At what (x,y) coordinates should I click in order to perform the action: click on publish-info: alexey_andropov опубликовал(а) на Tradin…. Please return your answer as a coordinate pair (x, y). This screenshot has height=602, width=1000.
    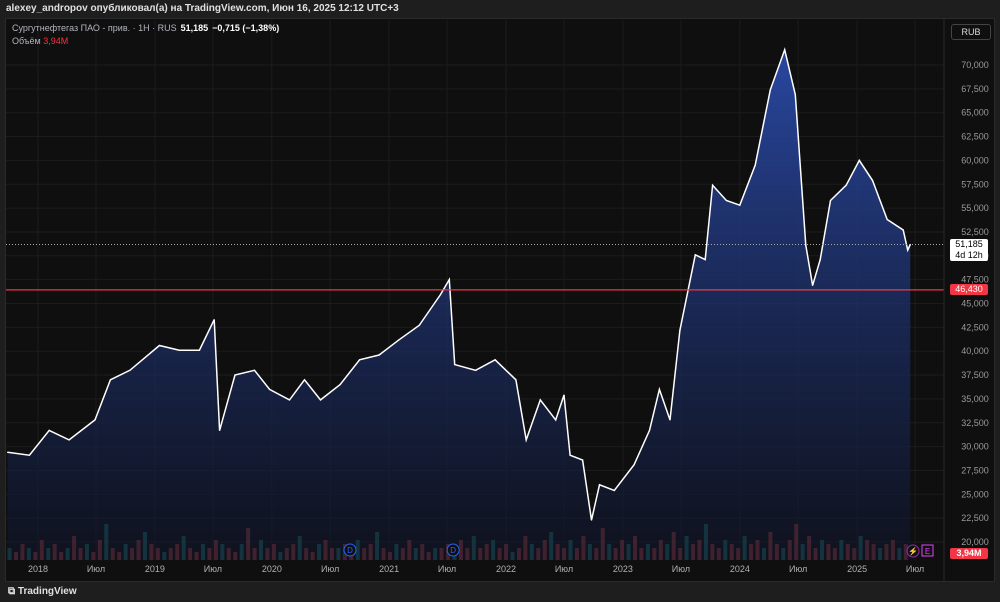
    Looking at the image, I should click on (202, 8).